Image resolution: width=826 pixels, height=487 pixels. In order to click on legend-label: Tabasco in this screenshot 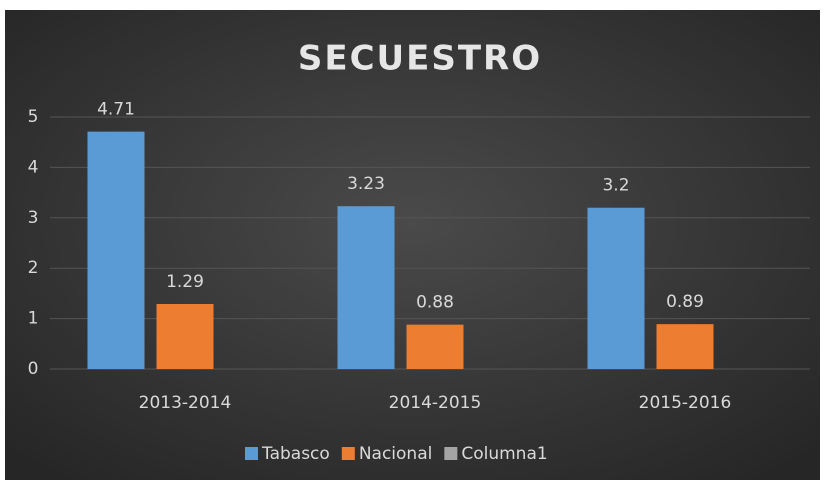, I will do `click(295, 454)`.